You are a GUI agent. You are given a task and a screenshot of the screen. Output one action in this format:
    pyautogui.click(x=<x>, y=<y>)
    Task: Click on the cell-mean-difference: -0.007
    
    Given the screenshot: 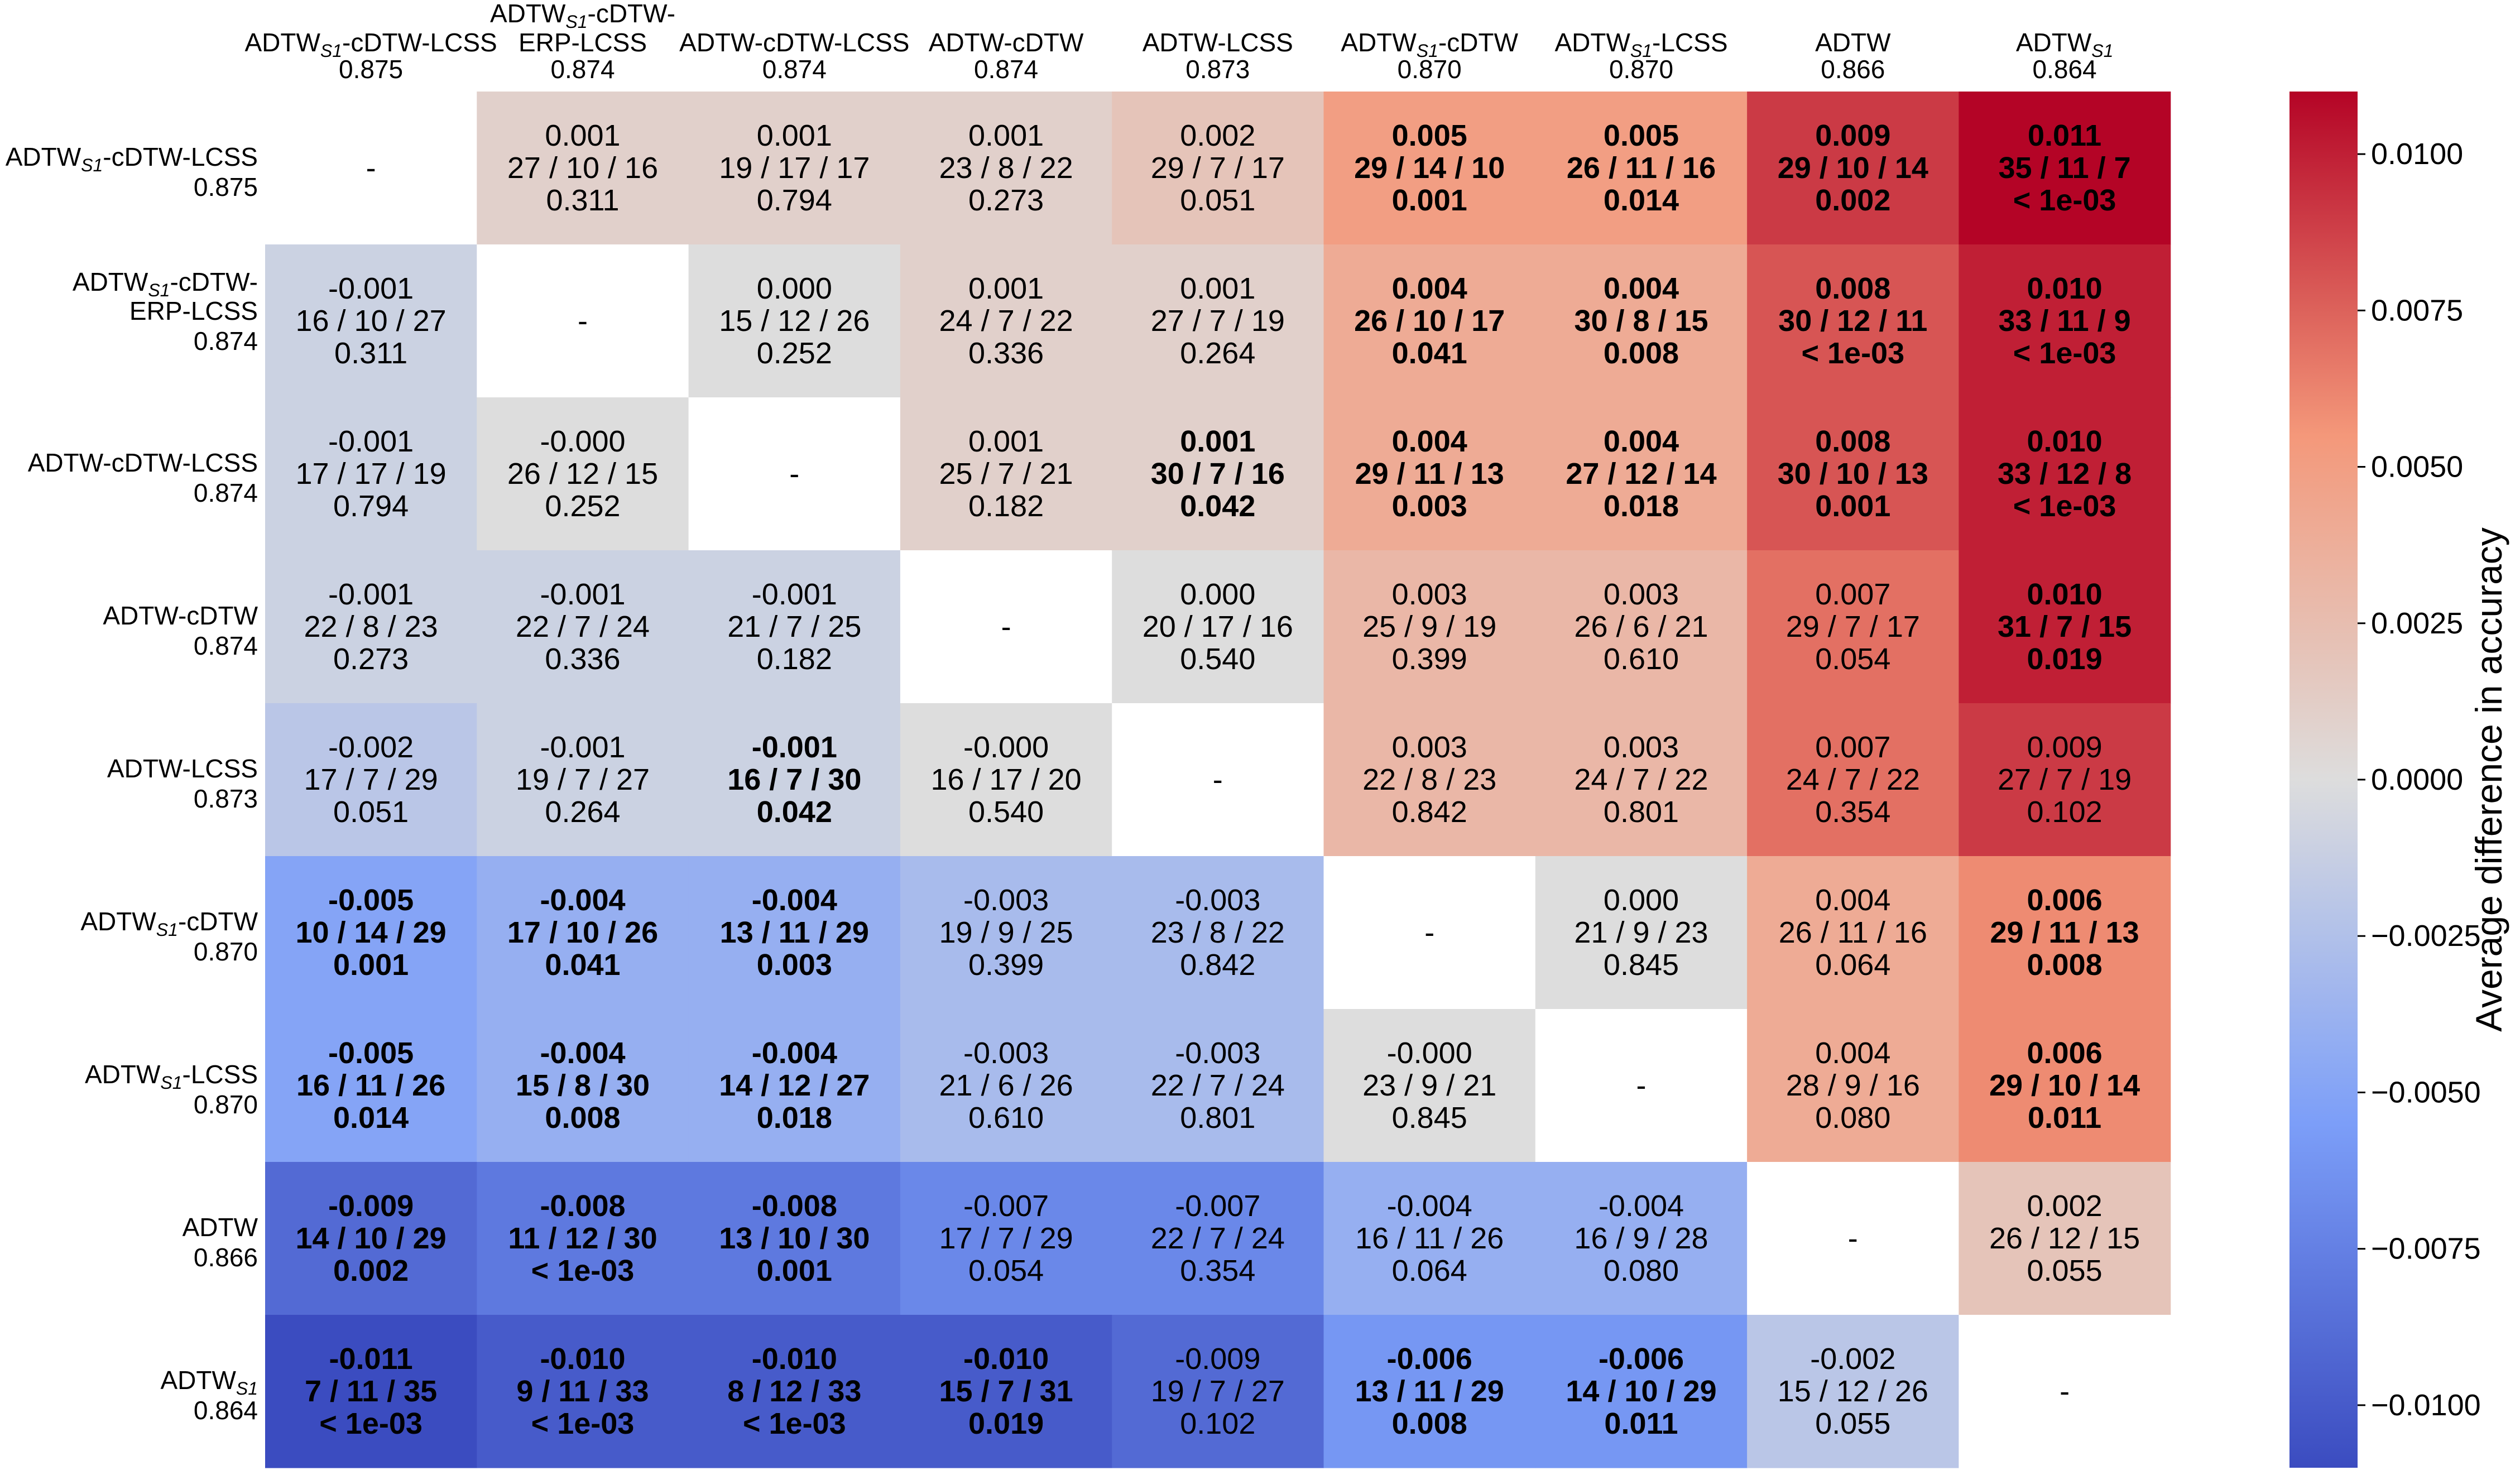 What is the action you would take?
    pyautogui.click(x=1218, y=1206)
    